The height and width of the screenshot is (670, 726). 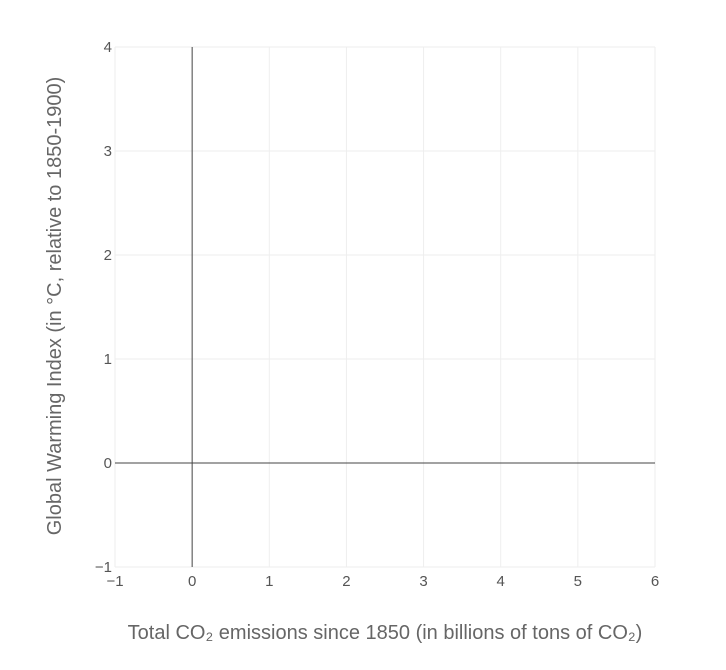 I want to click on x-tick-label: 5, so click(x=578, y=581).